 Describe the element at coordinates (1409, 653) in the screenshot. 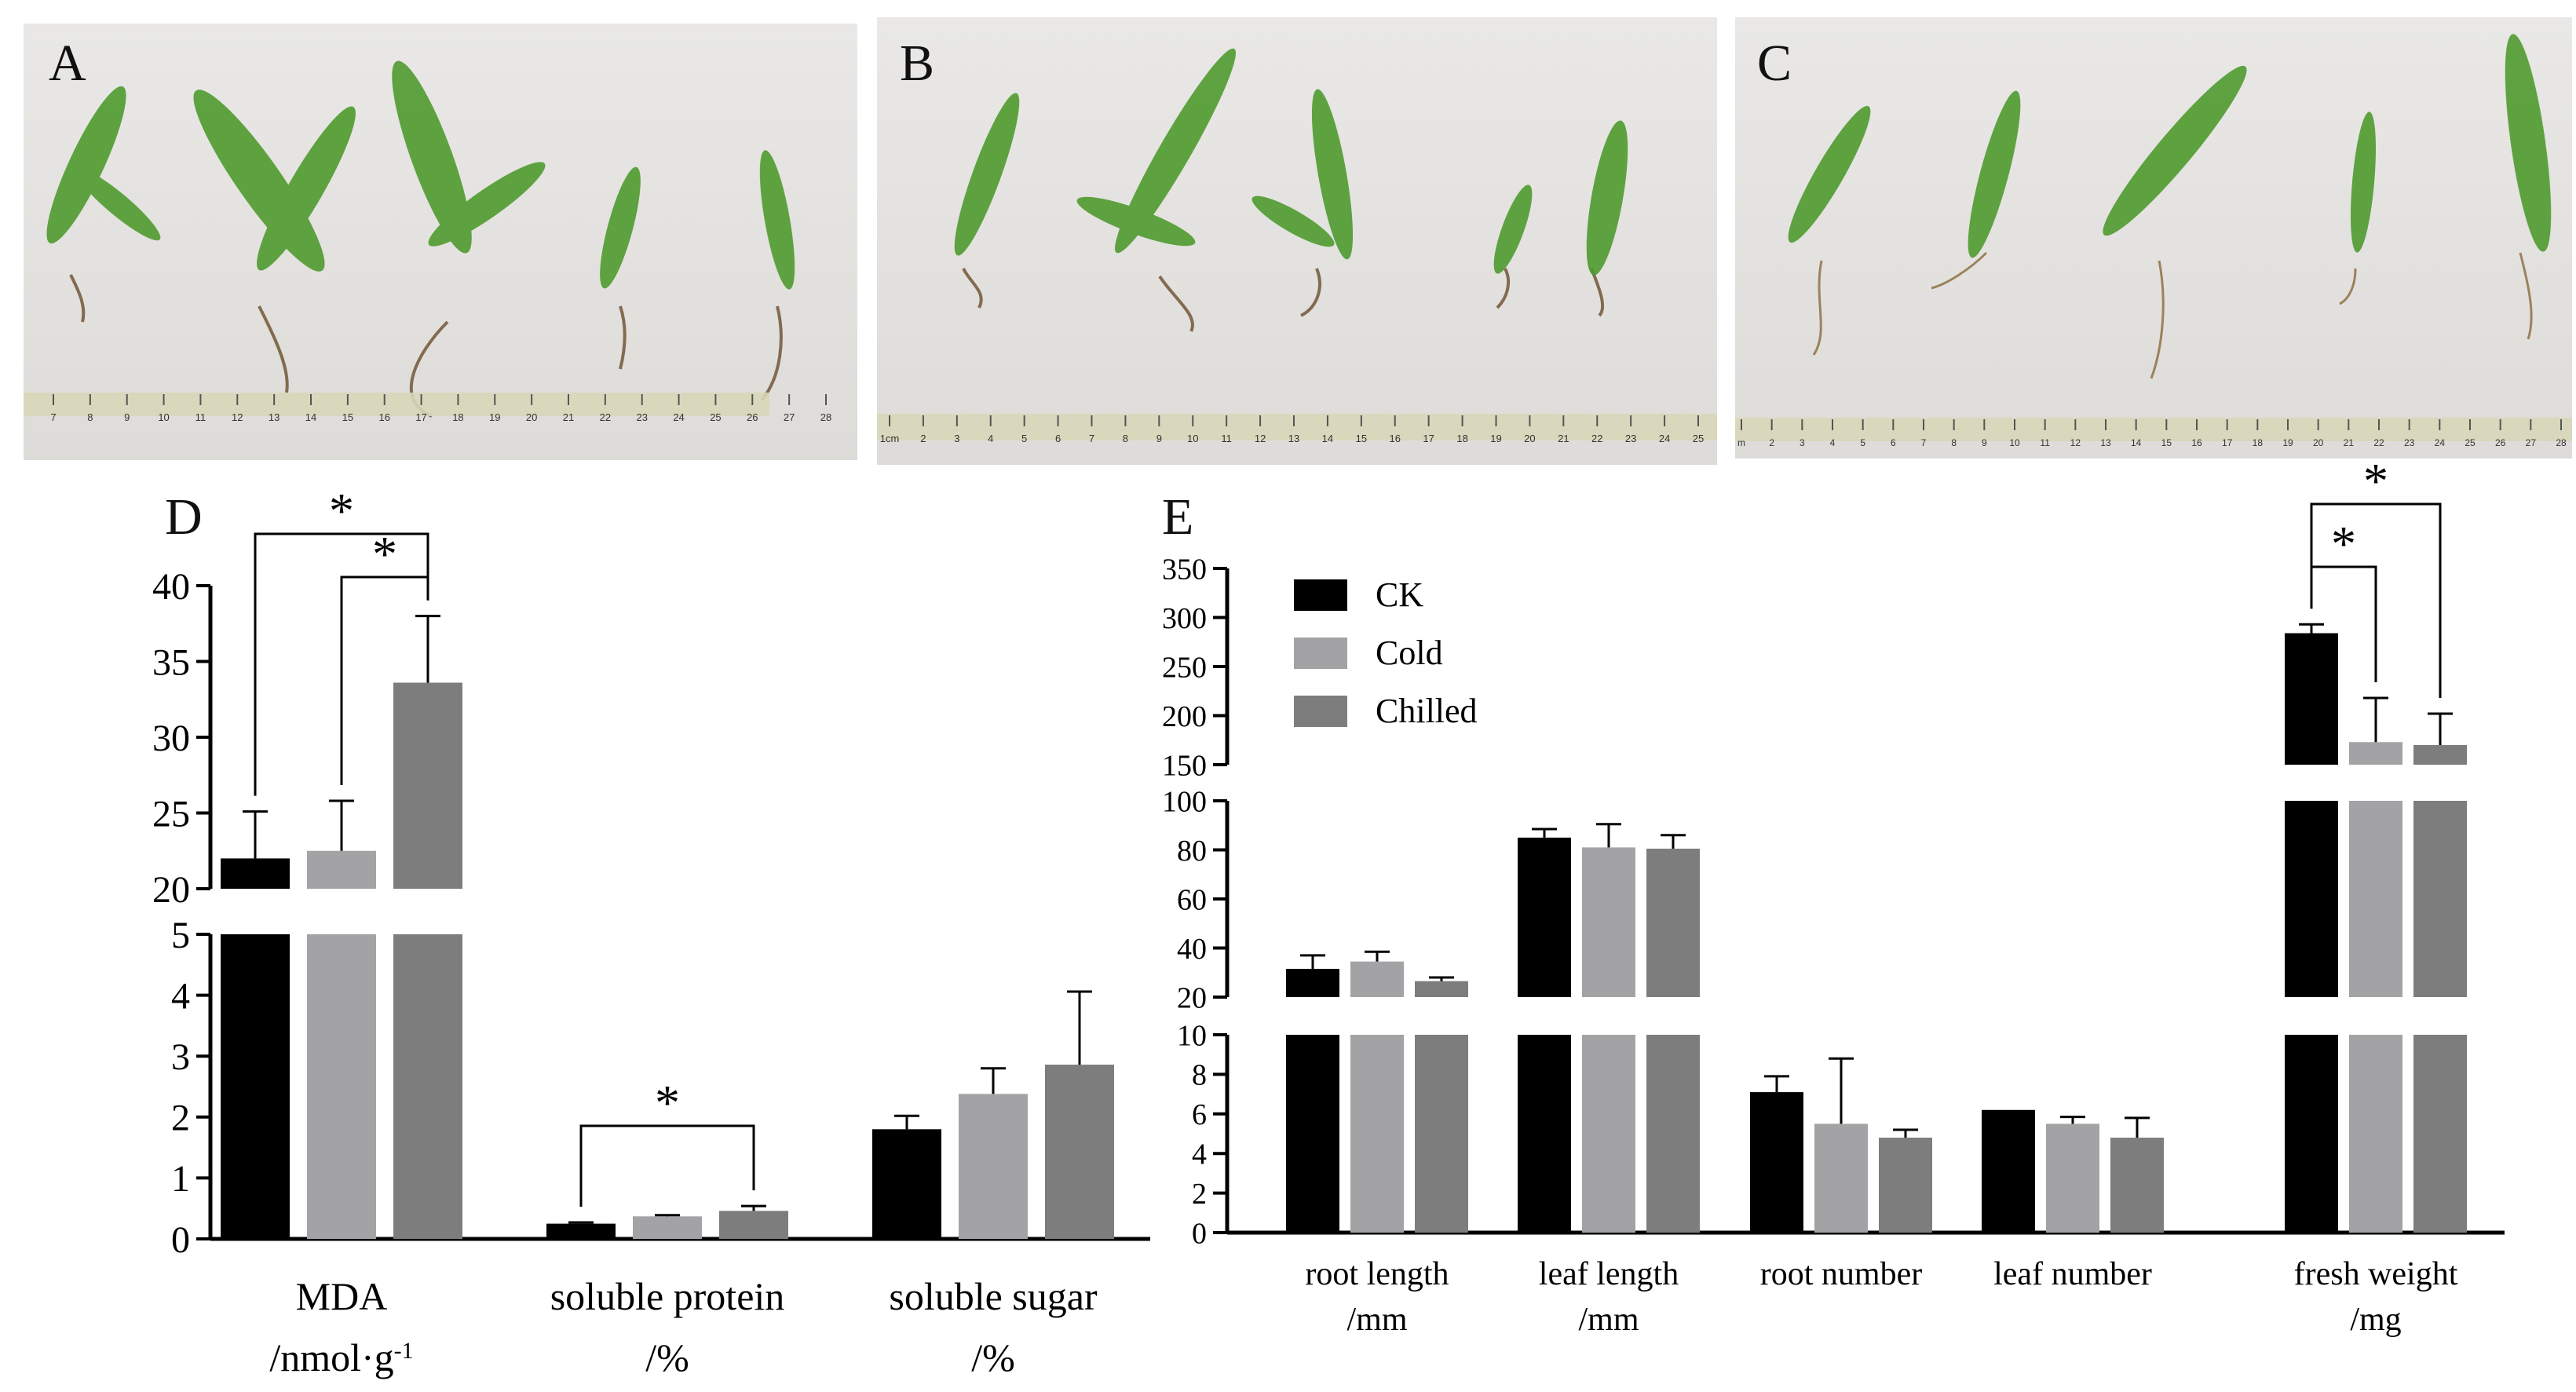

I see `legend-label: Cold` at that location.